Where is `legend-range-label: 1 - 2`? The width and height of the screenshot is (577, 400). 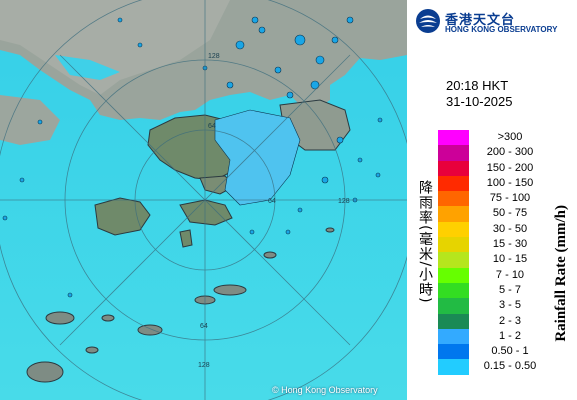
legend-range-label: 1 - 2 is located at coordinates (509, 335).